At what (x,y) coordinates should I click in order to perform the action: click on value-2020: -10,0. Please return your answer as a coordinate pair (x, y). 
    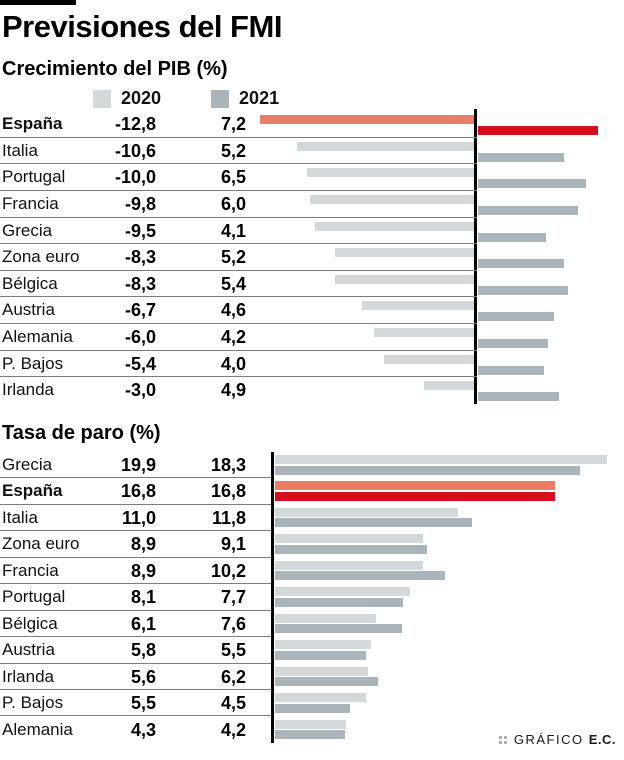
    Looking at the image, I should click on (135, 177).